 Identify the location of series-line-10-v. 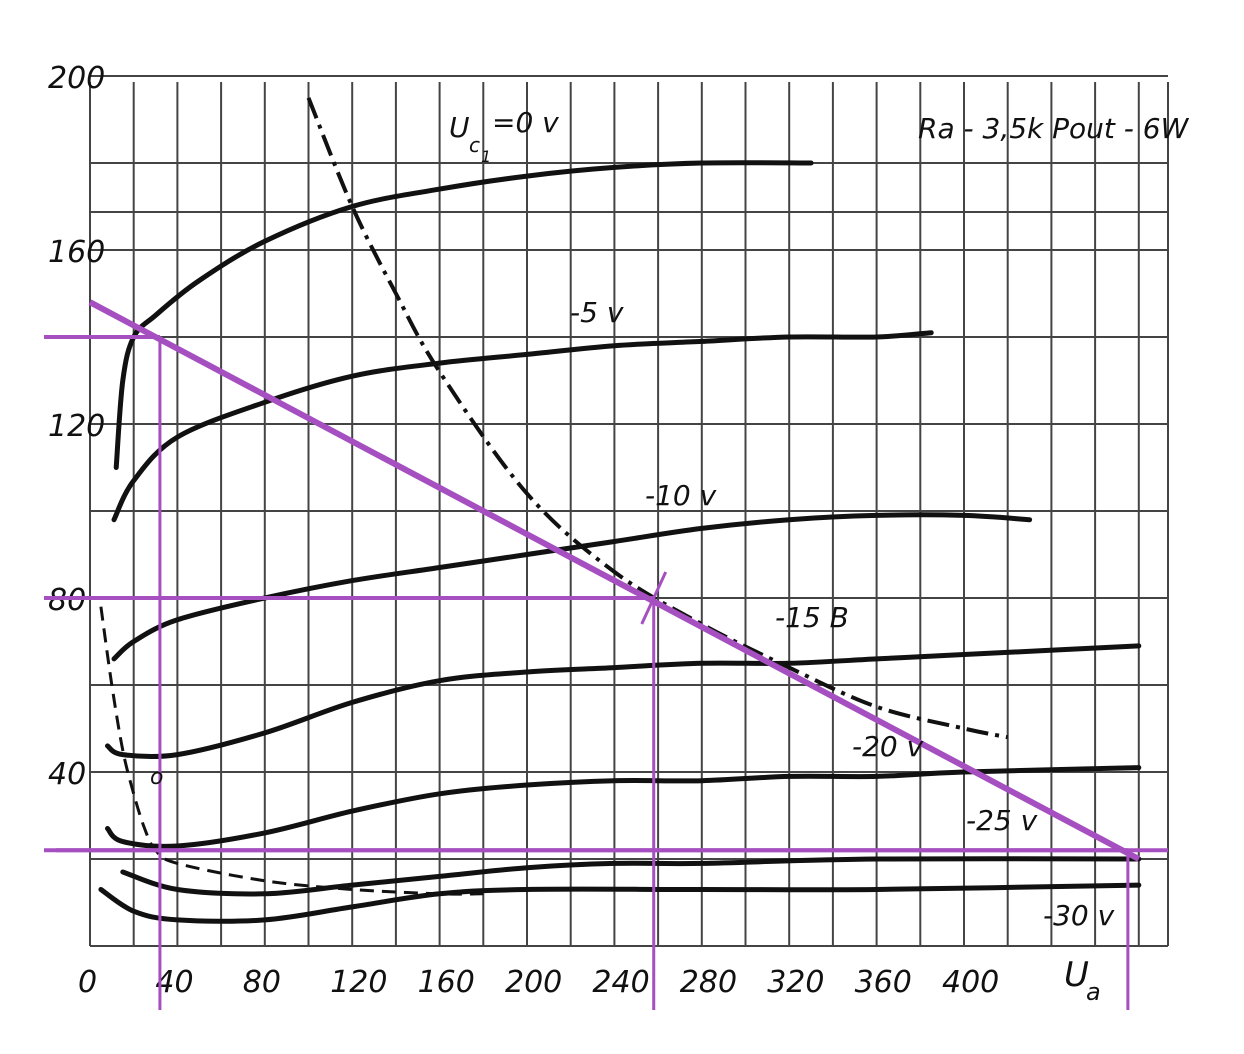
(572, 587).